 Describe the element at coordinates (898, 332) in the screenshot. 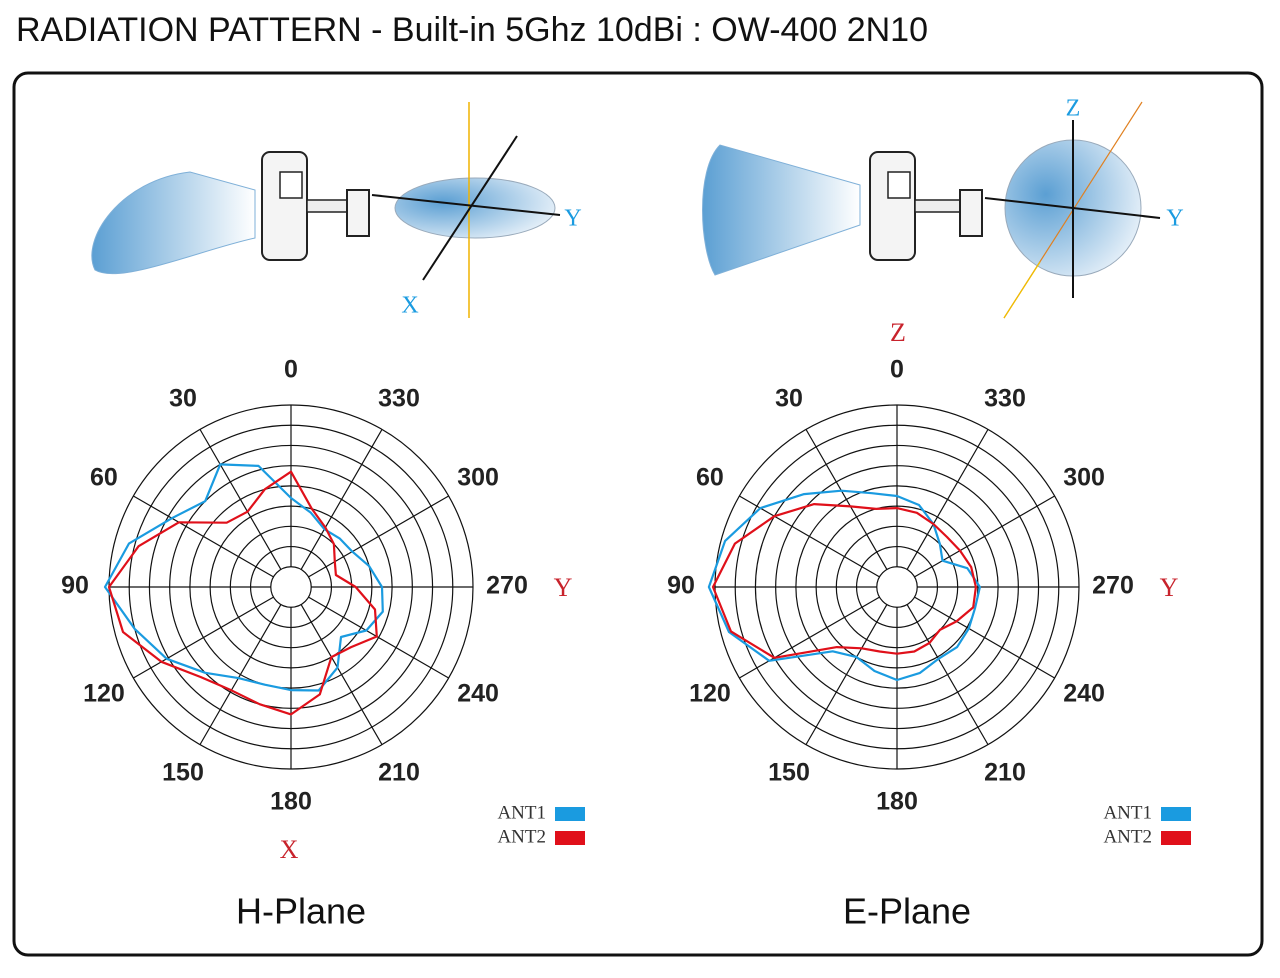

I see `axis-label: Z` at that location.